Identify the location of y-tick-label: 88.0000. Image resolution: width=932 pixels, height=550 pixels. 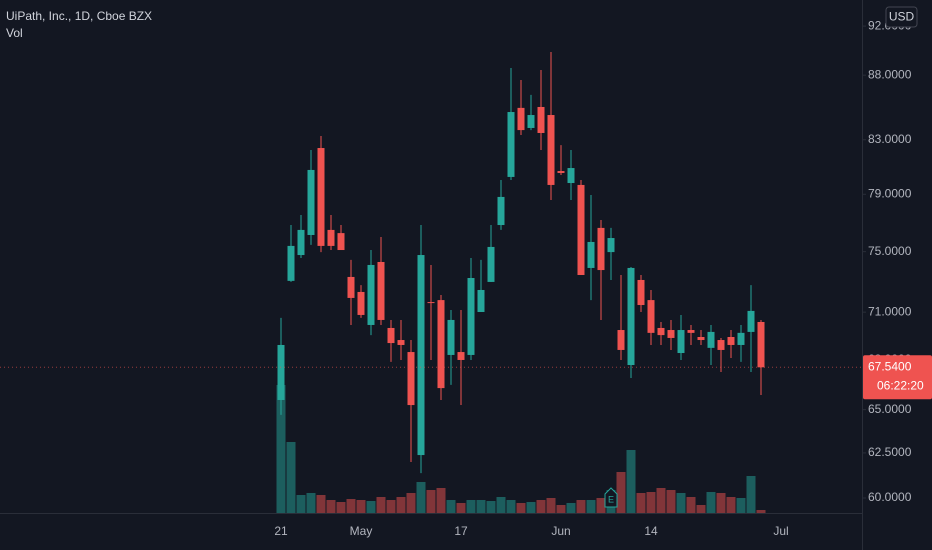
(890, 74).